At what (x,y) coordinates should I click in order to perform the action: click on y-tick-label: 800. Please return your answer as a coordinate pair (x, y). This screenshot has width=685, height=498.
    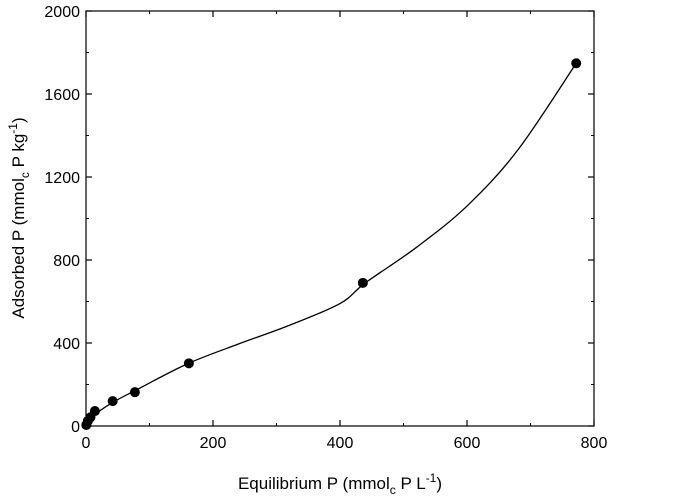
    Looking at the image, I should click on (66, 261).